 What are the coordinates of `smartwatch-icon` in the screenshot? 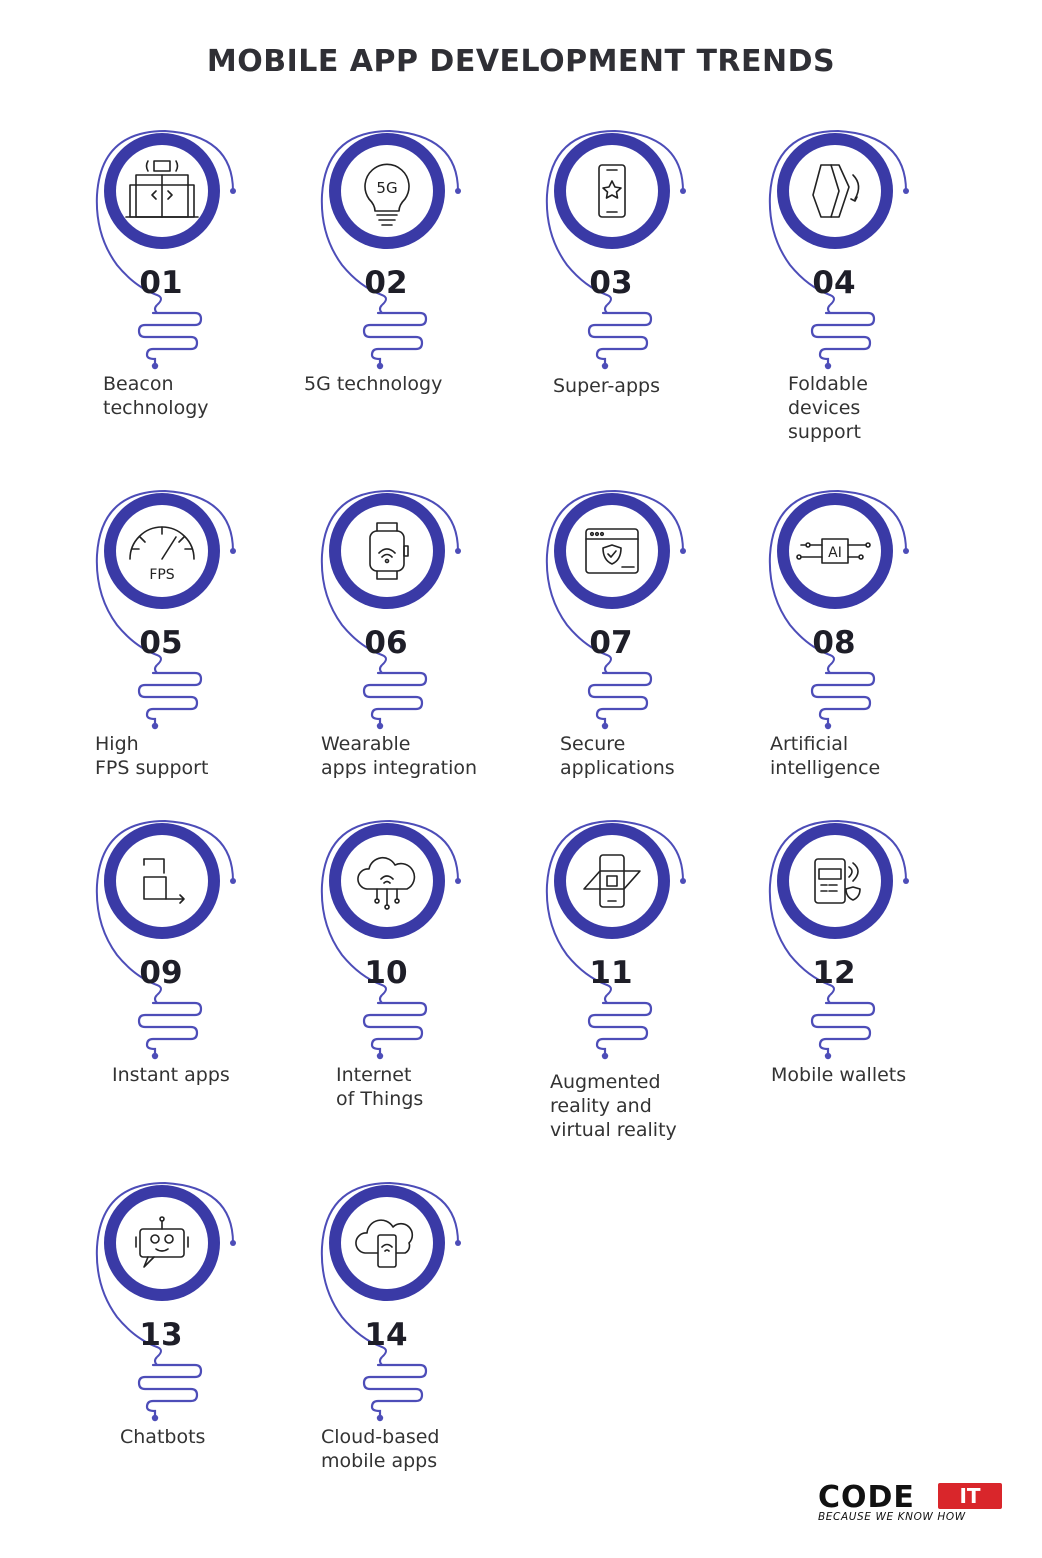 It's located at (389, 551).